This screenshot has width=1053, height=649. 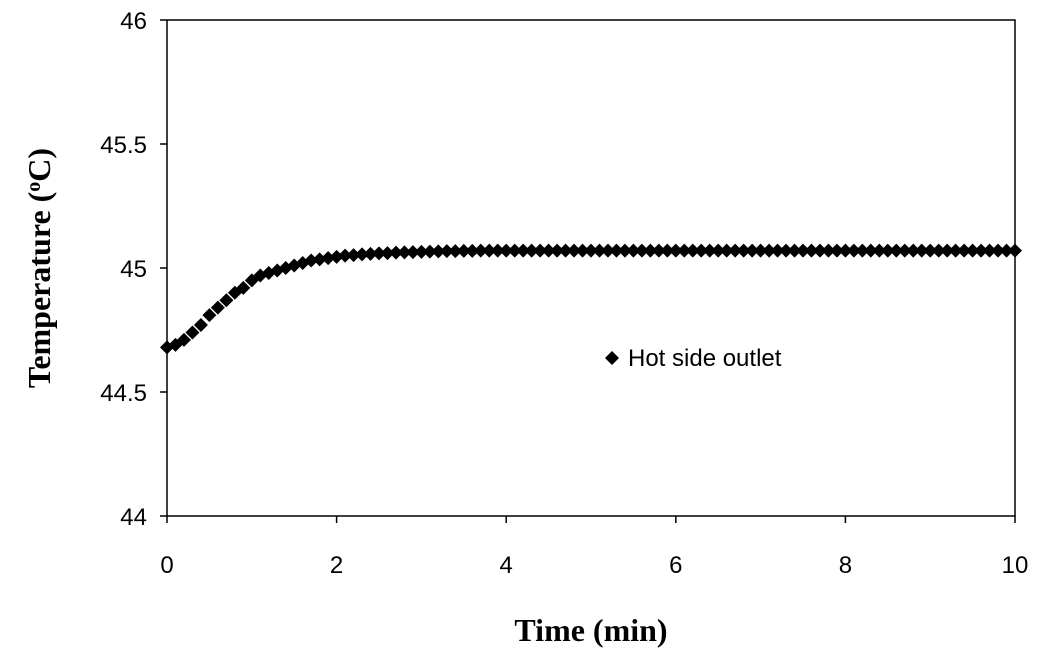 What do you see at coordinates (133, 517) in the screenshot?
I see `y-tick-label: 44` at bounding box center [133, 517].